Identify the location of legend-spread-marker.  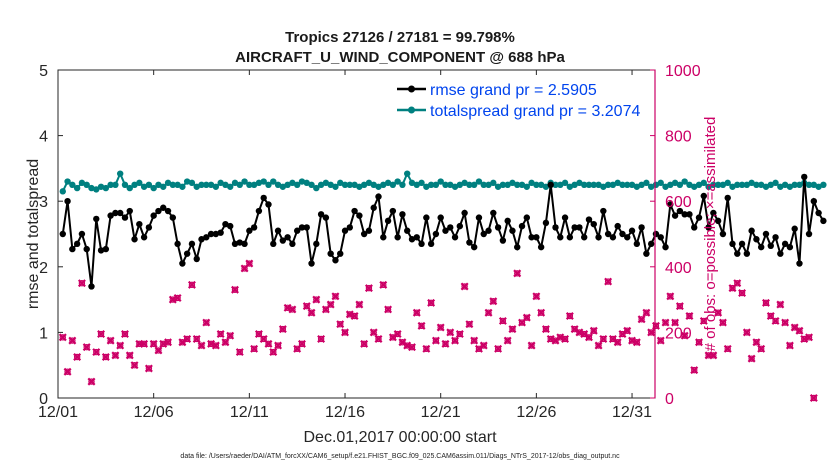
(411, 110).